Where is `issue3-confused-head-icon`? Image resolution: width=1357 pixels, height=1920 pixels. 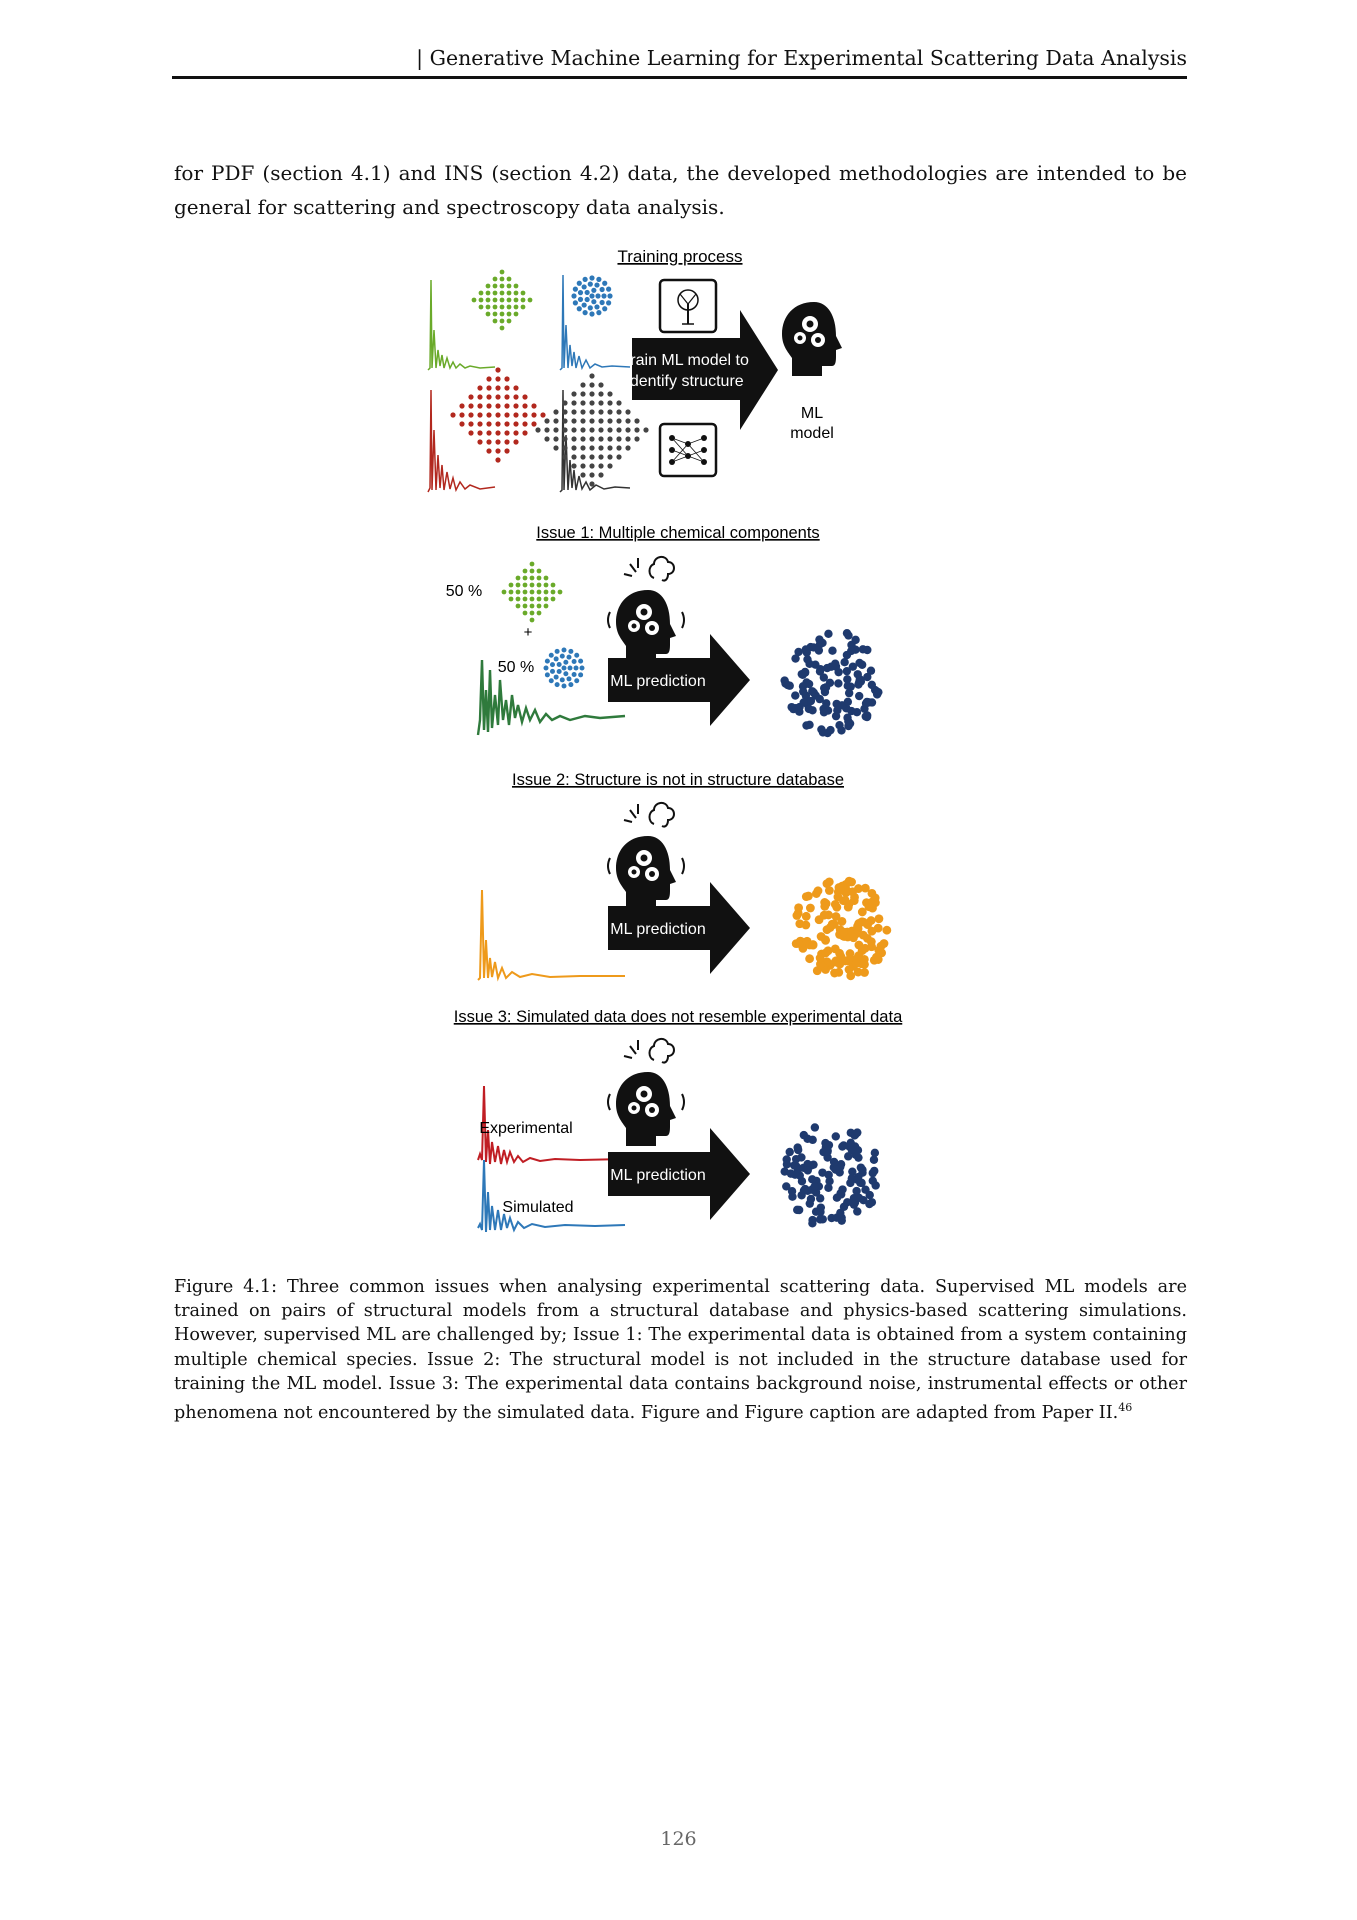
issue3-confused-head-icon is located at coordinates (646, 1092).